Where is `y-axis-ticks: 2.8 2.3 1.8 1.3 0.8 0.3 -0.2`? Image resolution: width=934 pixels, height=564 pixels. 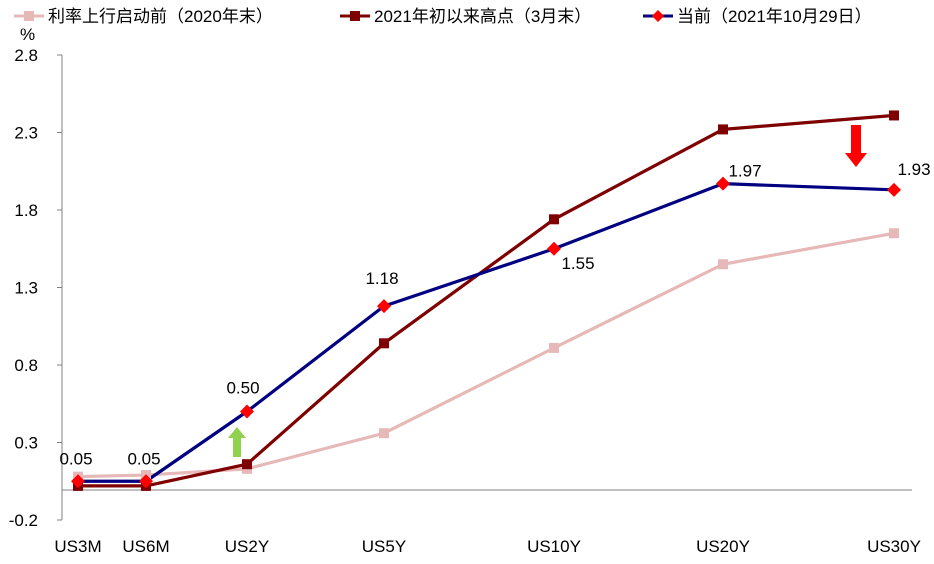 y-axis-ticks: 2.8 2.3 1.8 1.3 0.8 0.3 -0.2 is located at coordinates (35, 288).